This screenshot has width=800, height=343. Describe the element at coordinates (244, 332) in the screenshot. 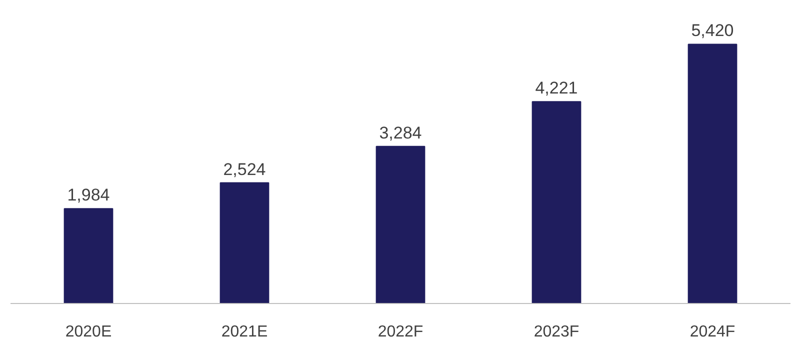

I see `x-tick-label: 2021E` at that location.